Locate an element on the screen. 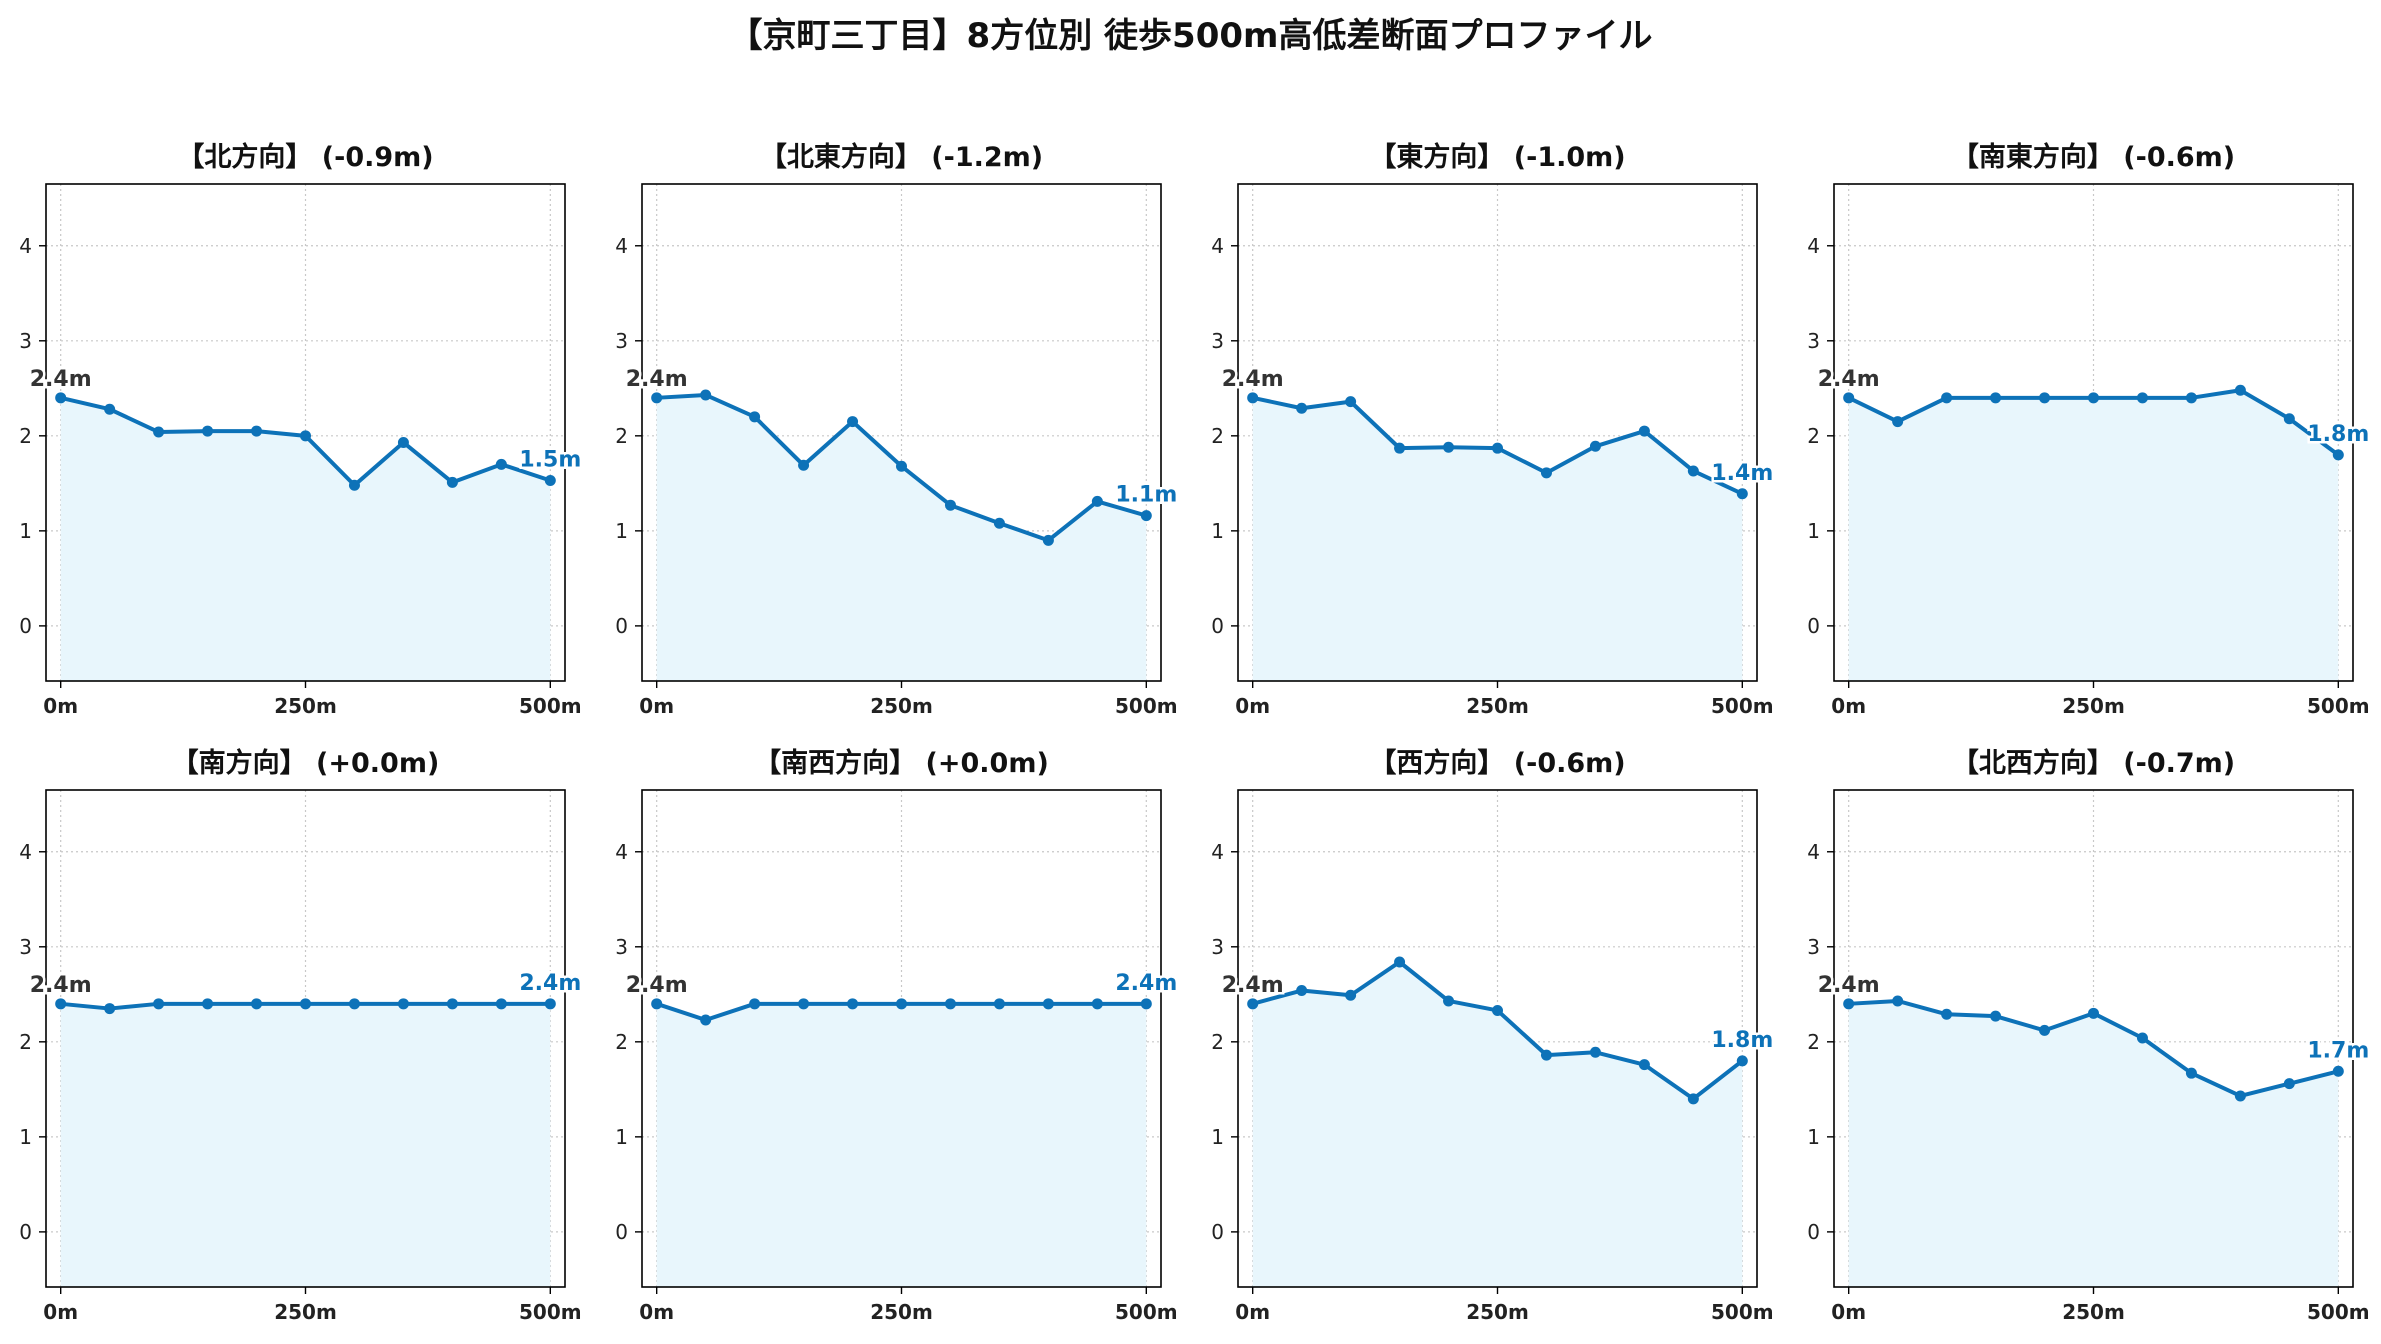 The height and width of the screenshot is (1344, 2381). chart-title: 【南西方向】 (+0.0m) is located at coordinates (901, 763).